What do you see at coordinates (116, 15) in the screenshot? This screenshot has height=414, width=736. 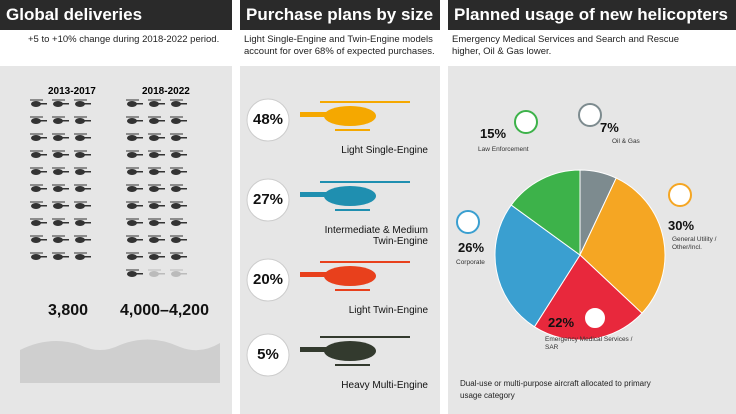 I see `title: Global deliveries` at bounding box center [116, 15].